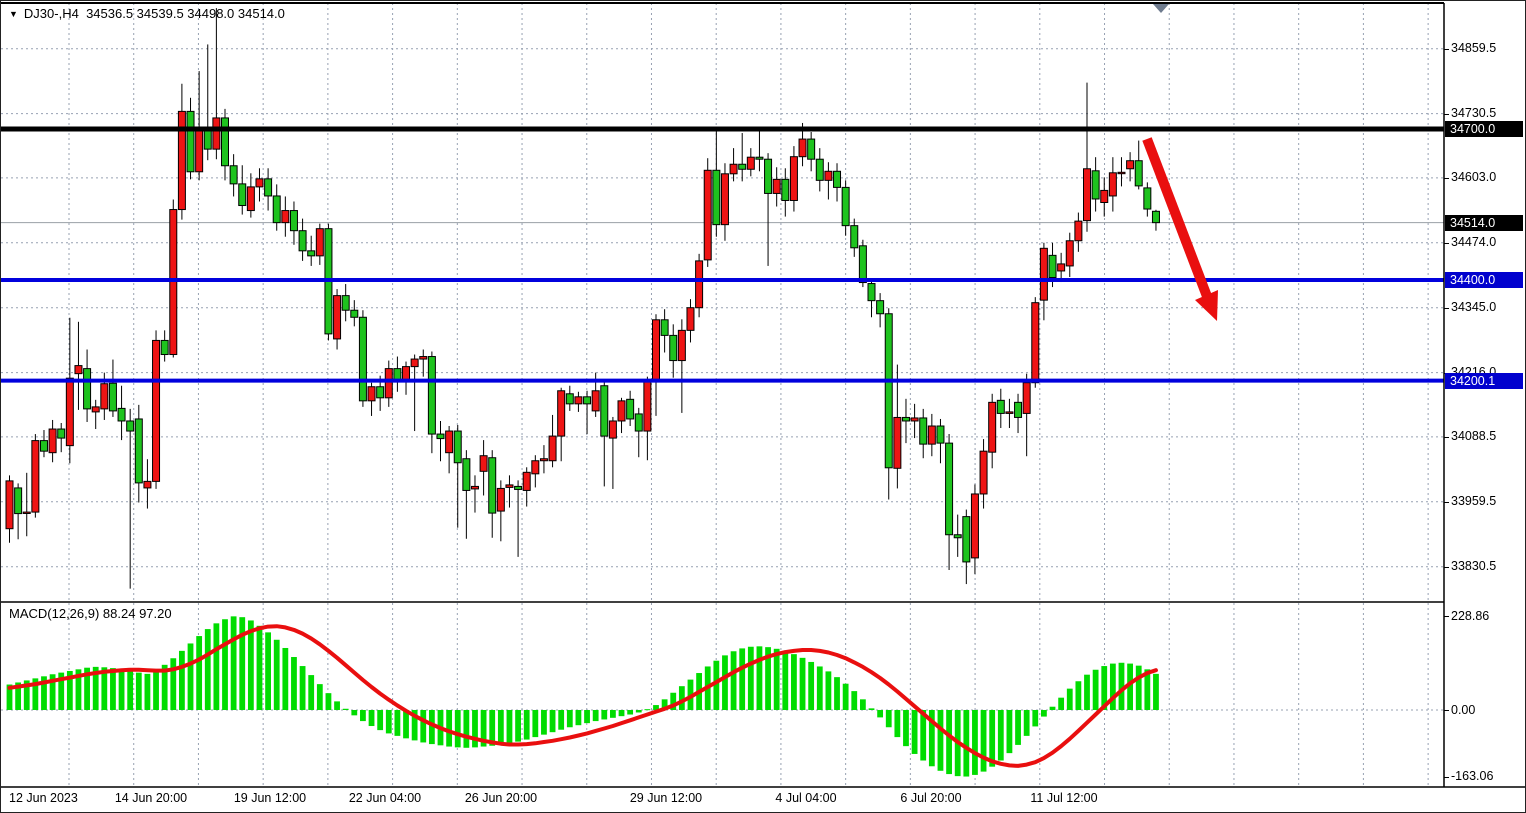 This screenshot has width=1526, height=813. What do you see at coordinates (270, 798) in the screenshot?
I see `time-axis-label: 19 Jun 12:00` at bounding box center [270, 798].